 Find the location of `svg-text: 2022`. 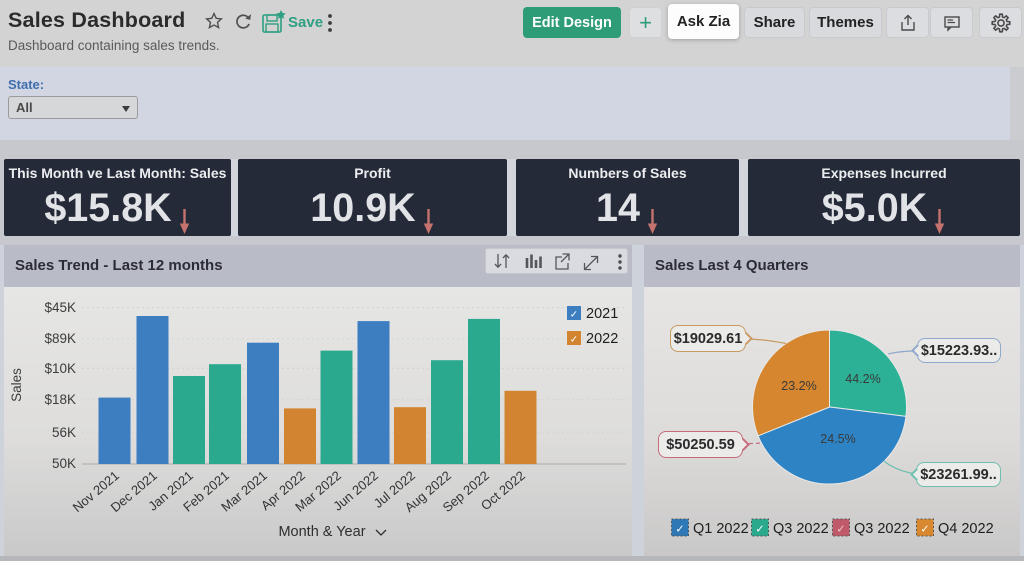

svg-text: 2022 is located at coordinates (602, 339).